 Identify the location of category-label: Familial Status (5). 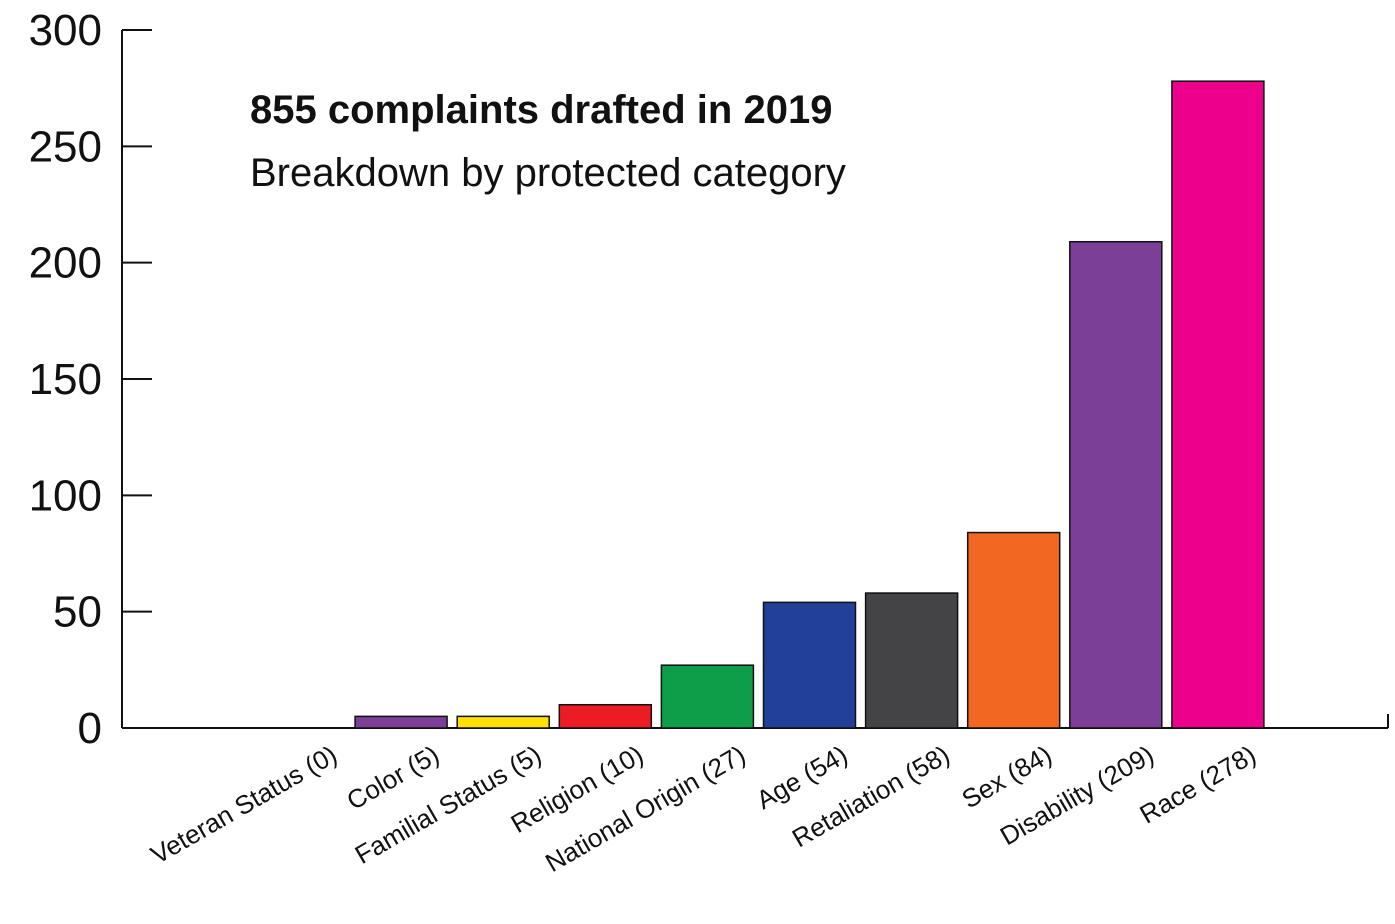
(448, 804).